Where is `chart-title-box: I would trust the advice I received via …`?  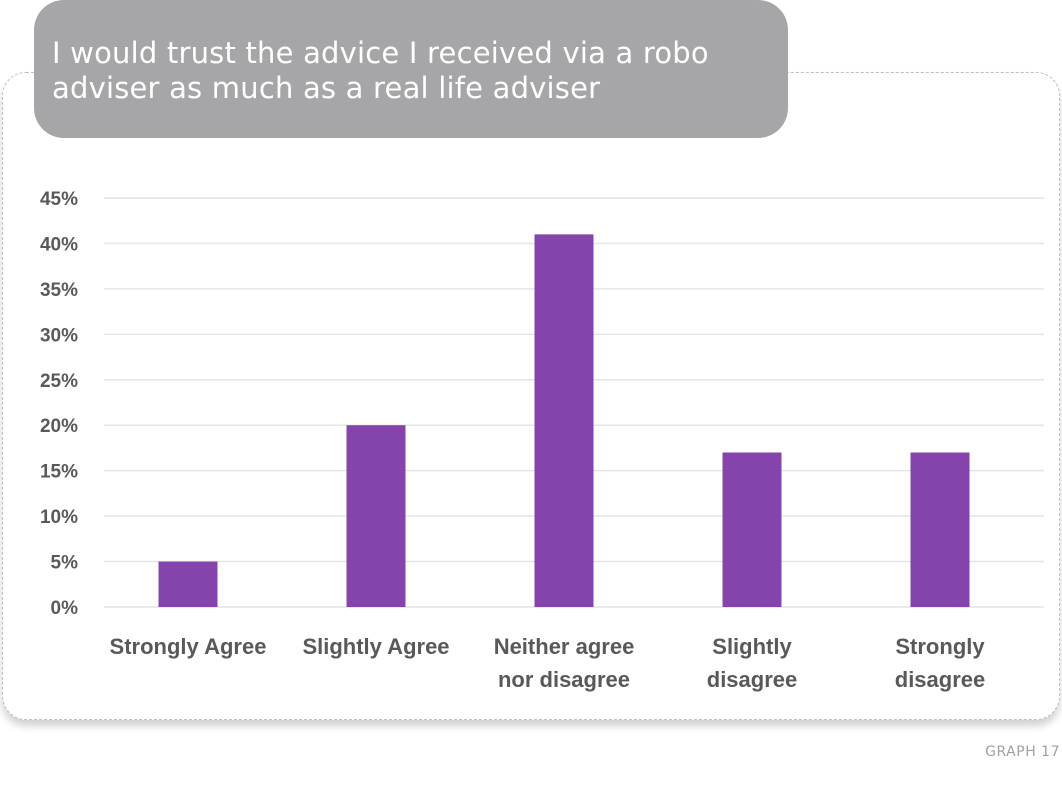
chart-title-box: I would trust the advice I received via … is located at coordinates (411, 69).